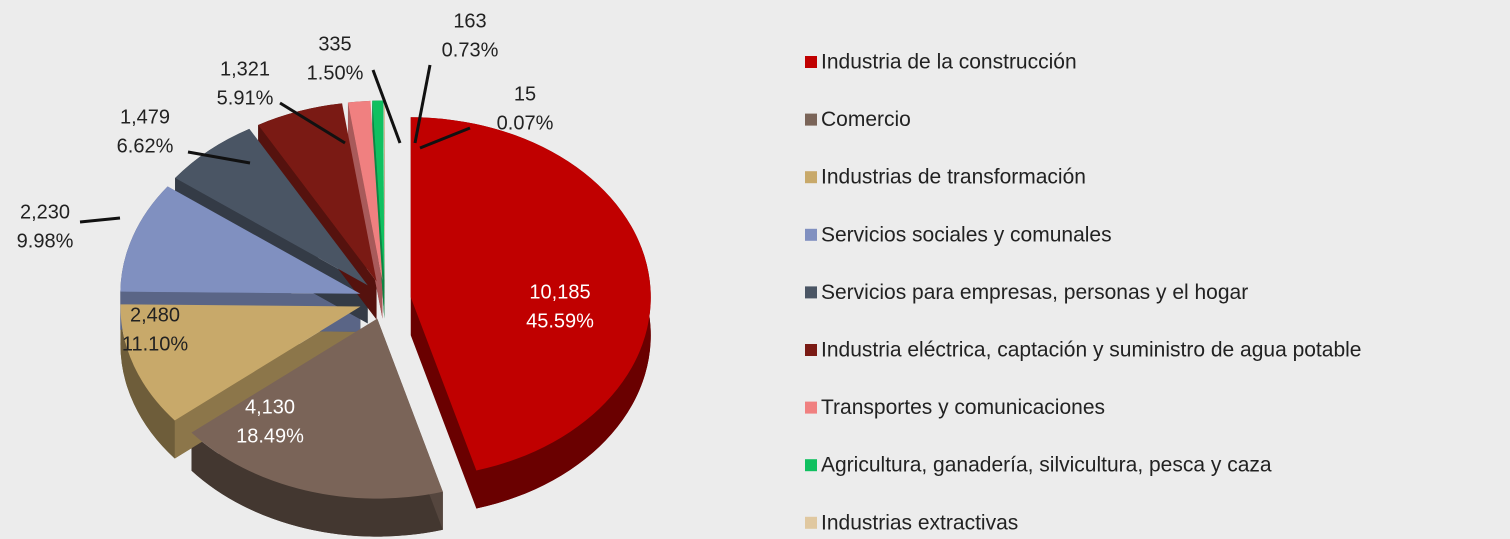  What do you see at coordinates (953, 177) in the screenshot?
I see `legend-label: Industrias de transformación` at bounding box center [953, 177].